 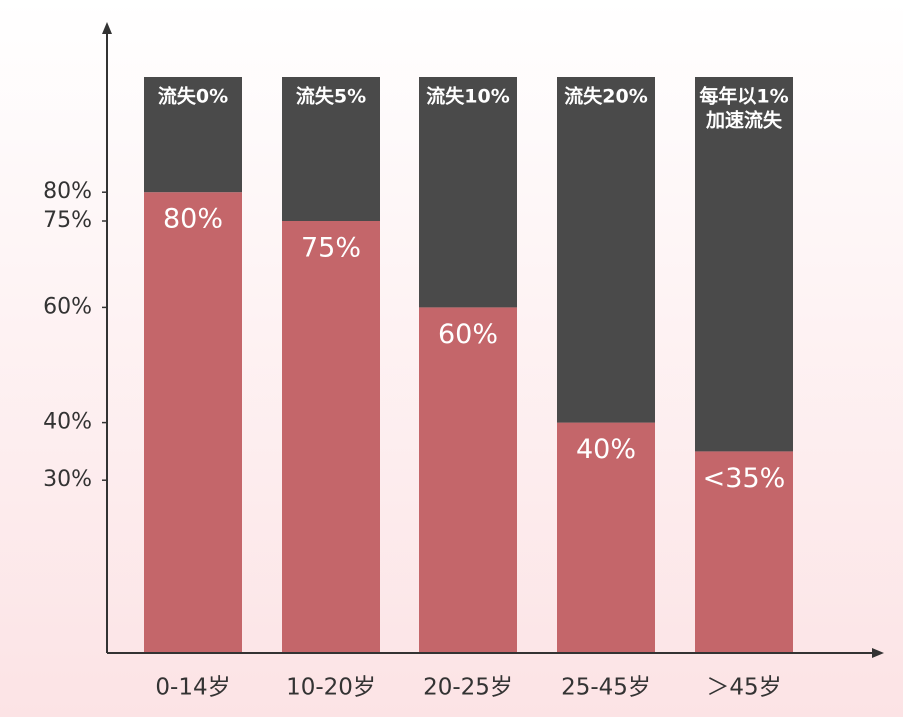 What do you see at coordinates (744, 478) in the screenshot?
I see `value-label: <35%` at bounding box center [744, 478].